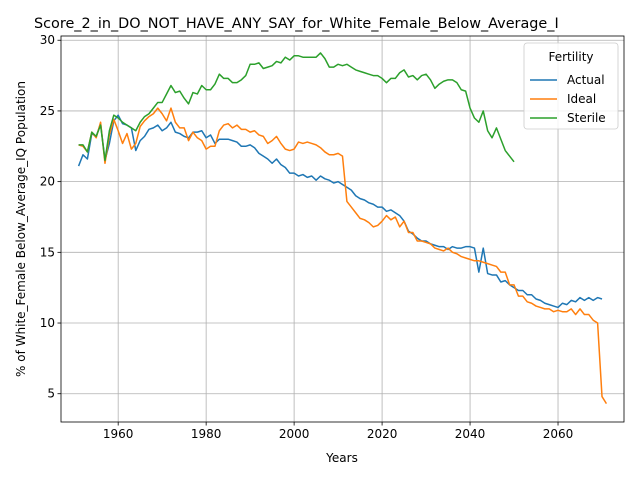  I want to click on legend-label-actual: Actual, so click(586, 80).